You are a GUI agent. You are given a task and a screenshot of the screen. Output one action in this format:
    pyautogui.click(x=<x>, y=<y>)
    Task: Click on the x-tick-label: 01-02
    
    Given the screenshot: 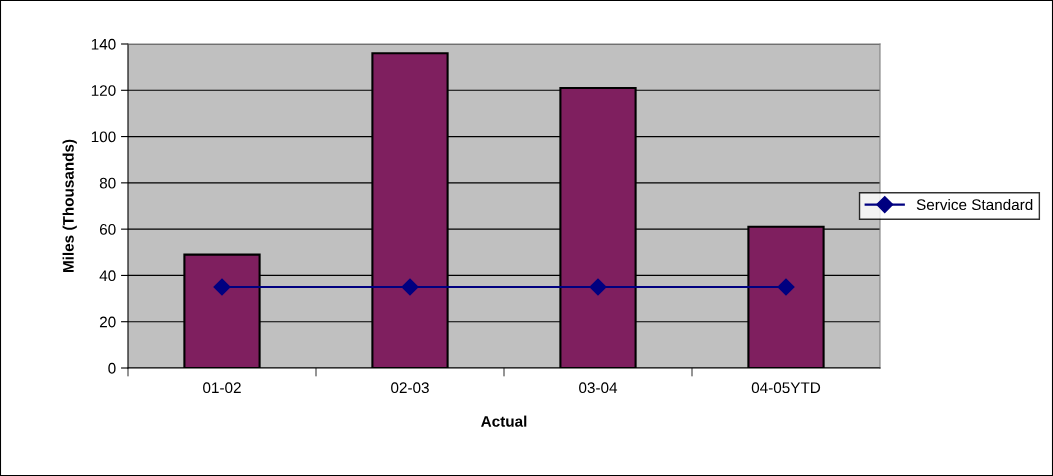 What is the action you would take?
    pyautogui.click(x=222, y=388)
    